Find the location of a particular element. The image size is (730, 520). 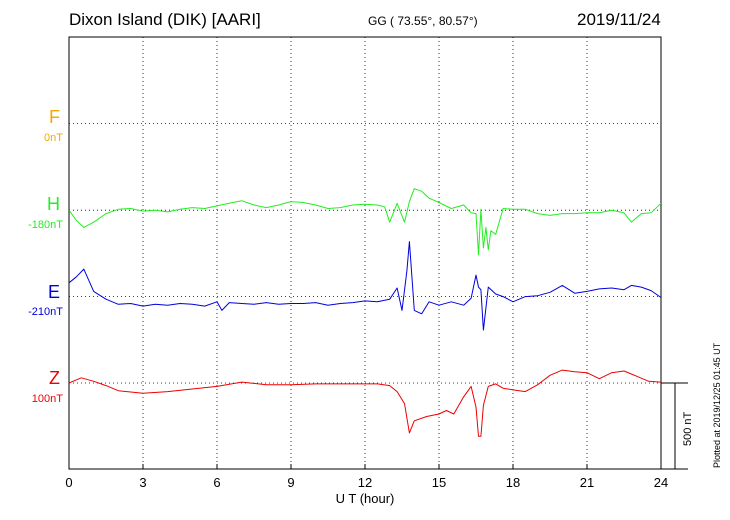

series-line-z is located at coordinates (365, 403).